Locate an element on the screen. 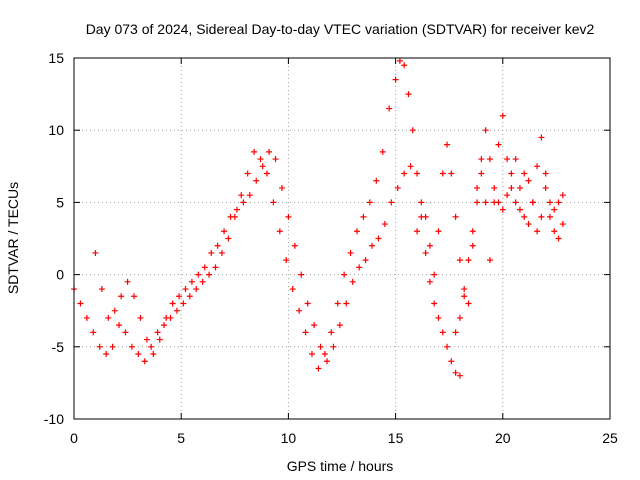 This screenshot has height=480, width=640. x-tick-label: 5 is located at coordinates (181, 438).